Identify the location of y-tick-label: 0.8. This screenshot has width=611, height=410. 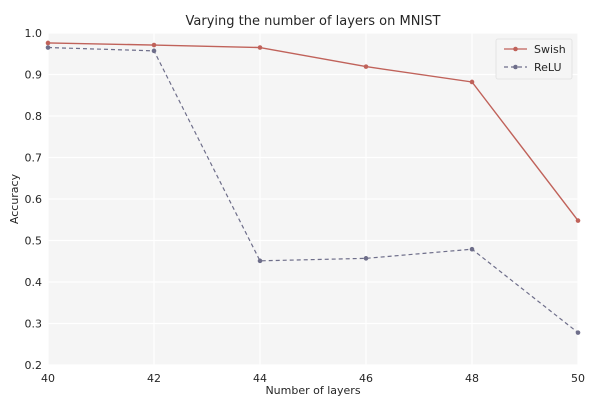
(34, 116).